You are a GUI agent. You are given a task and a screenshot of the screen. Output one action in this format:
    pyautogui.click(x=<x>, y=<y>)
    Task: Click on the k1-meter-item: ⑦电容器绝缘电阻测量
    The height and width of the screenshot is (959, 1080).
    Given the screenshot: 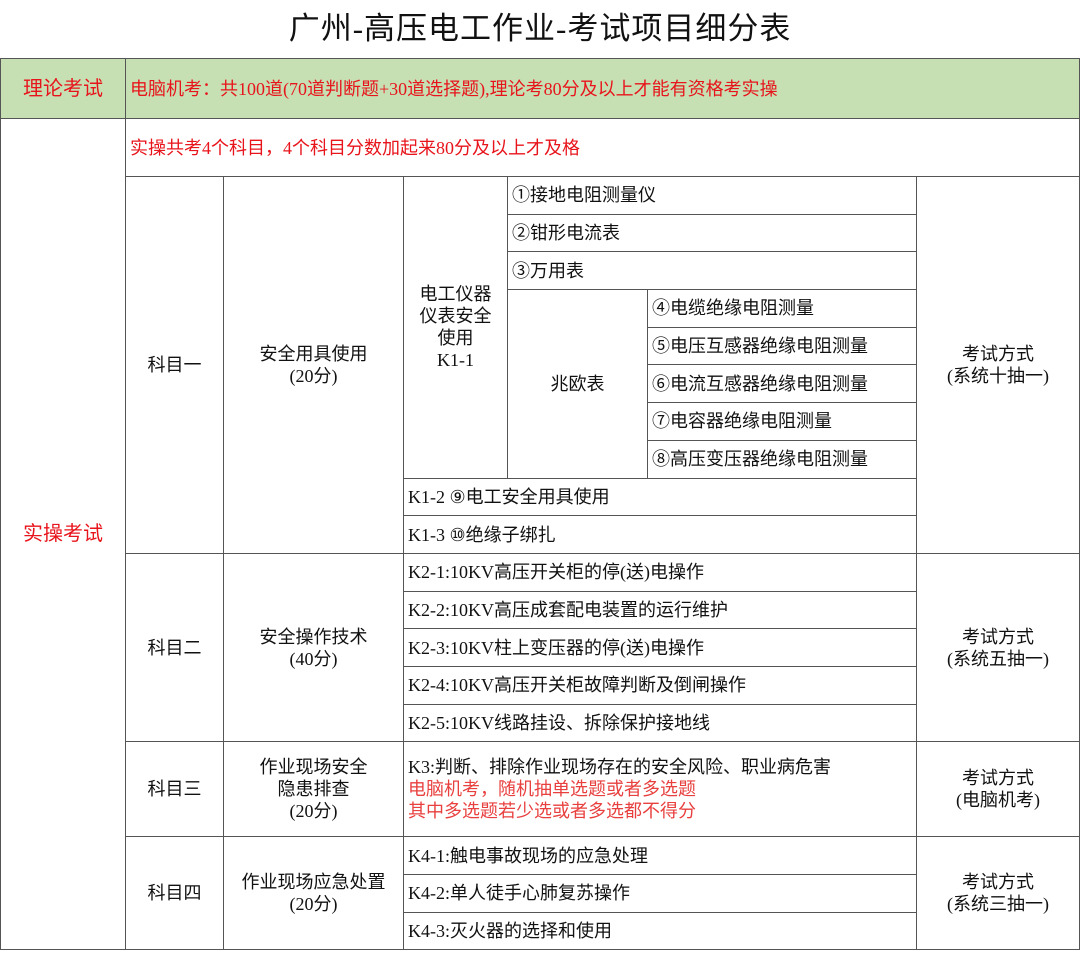 What is the action you would take?
    pyautogui.click(x=782, y=421)
    